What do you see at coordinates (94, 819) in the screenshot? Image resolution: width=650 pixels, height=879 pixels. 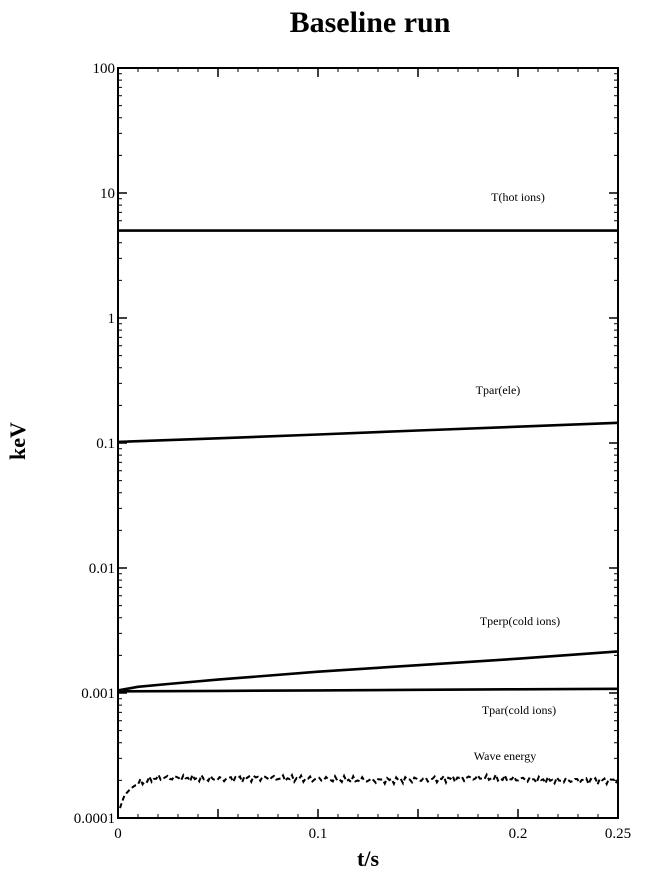 I see `y-tick-label: 0.0001` at bounding box center [94, 819].